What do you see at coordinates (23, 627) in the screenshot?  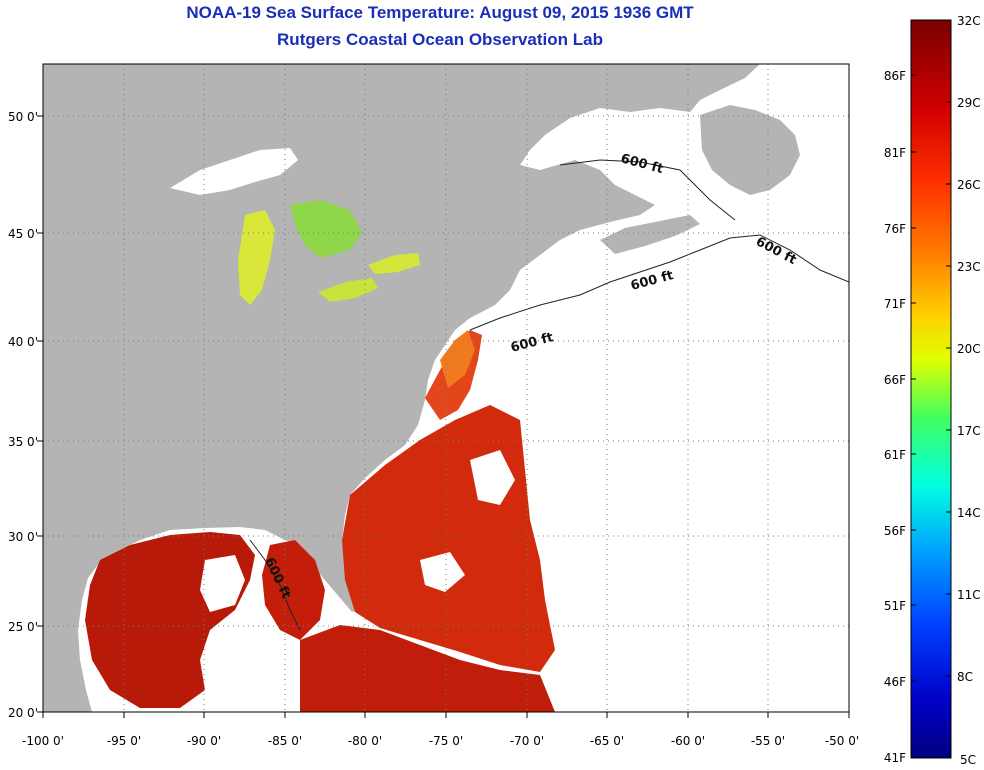 I see `lat-label: 25 0'` at bounding box center [23, 627].